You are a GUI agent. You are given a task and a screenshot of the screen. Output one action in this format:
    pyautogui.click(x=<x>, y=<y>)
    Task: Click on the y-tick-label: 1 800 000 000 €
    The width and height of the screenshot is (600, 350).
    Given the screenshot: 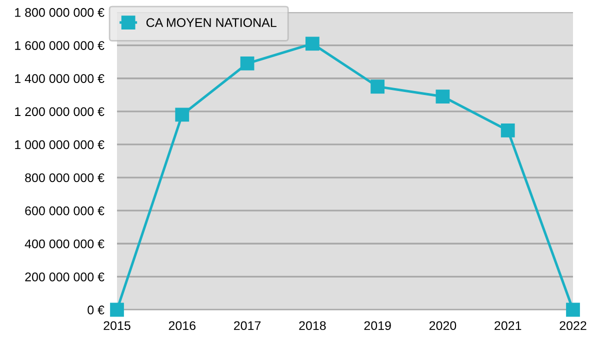 What is the action you would take?
    pyautogui.click(x=59, y=12)
    